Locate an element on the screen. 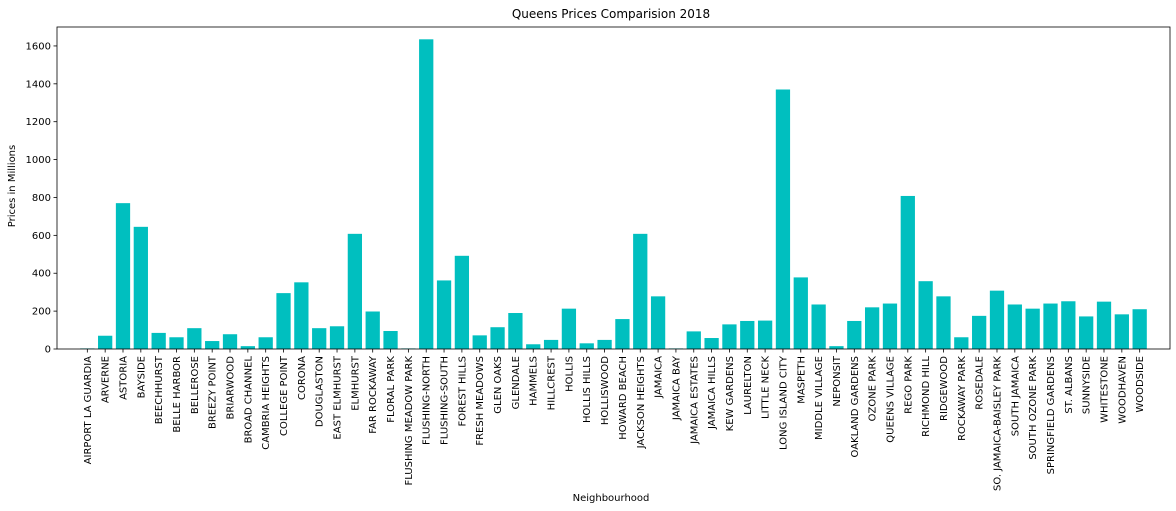  x-tick-label: MASPETH is located at coordinates (801, 380).